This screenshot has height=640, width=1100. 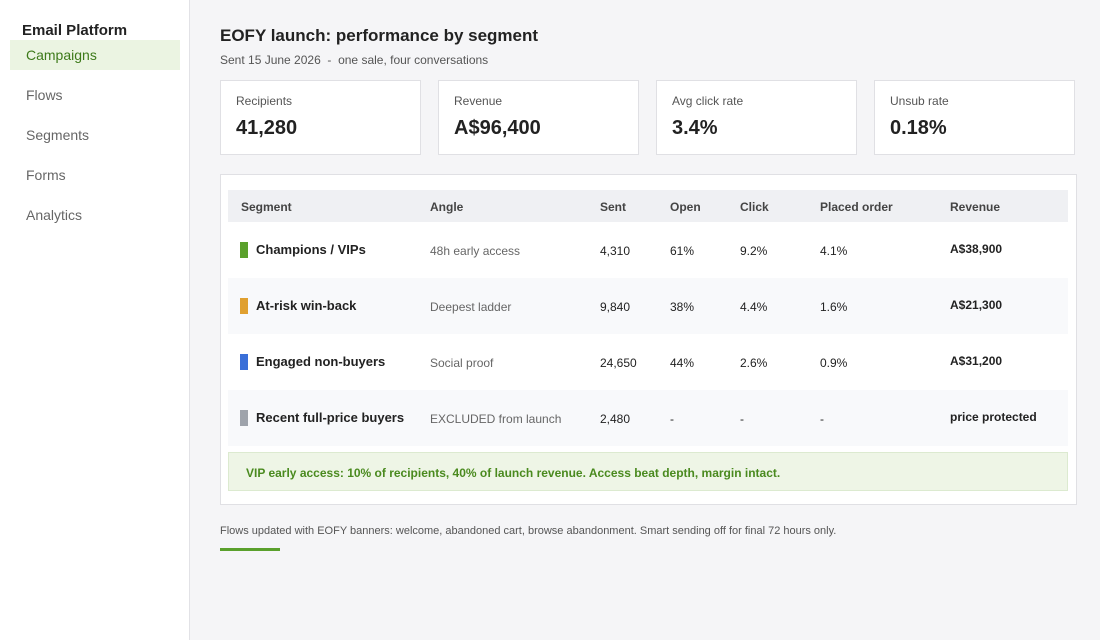 What do you see at coordinates (250, 549) in the screenshot?
I see `accent-bar` at bounding box center [250, 549].